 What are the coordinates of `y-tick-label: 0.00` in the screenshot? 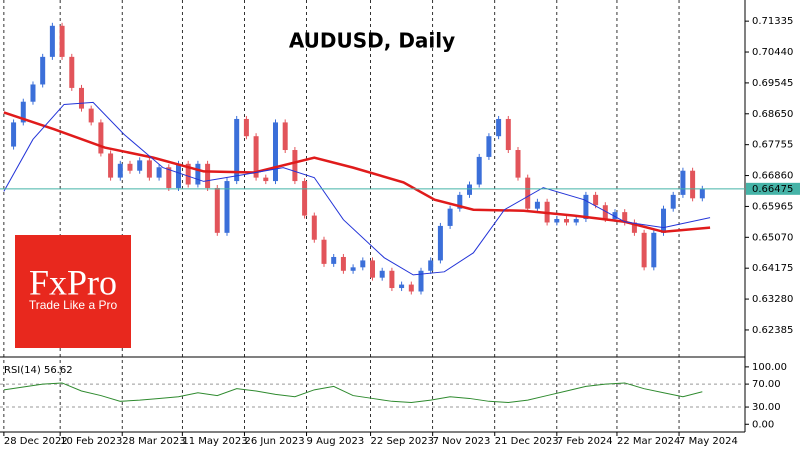 It's located at (763, 424).